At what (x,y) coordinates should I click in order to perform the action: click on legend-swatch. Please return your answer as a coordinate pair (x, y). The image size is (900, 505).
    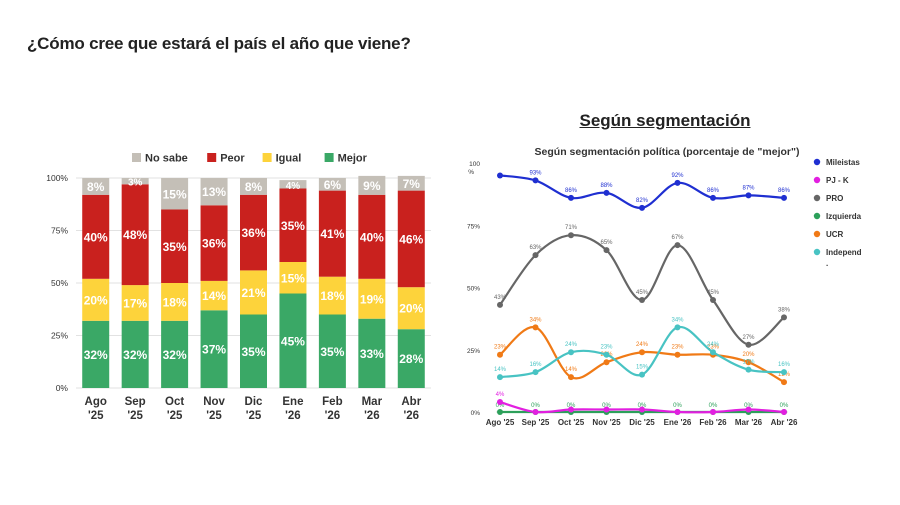
    Looking at the image, I should click on (267, 157).